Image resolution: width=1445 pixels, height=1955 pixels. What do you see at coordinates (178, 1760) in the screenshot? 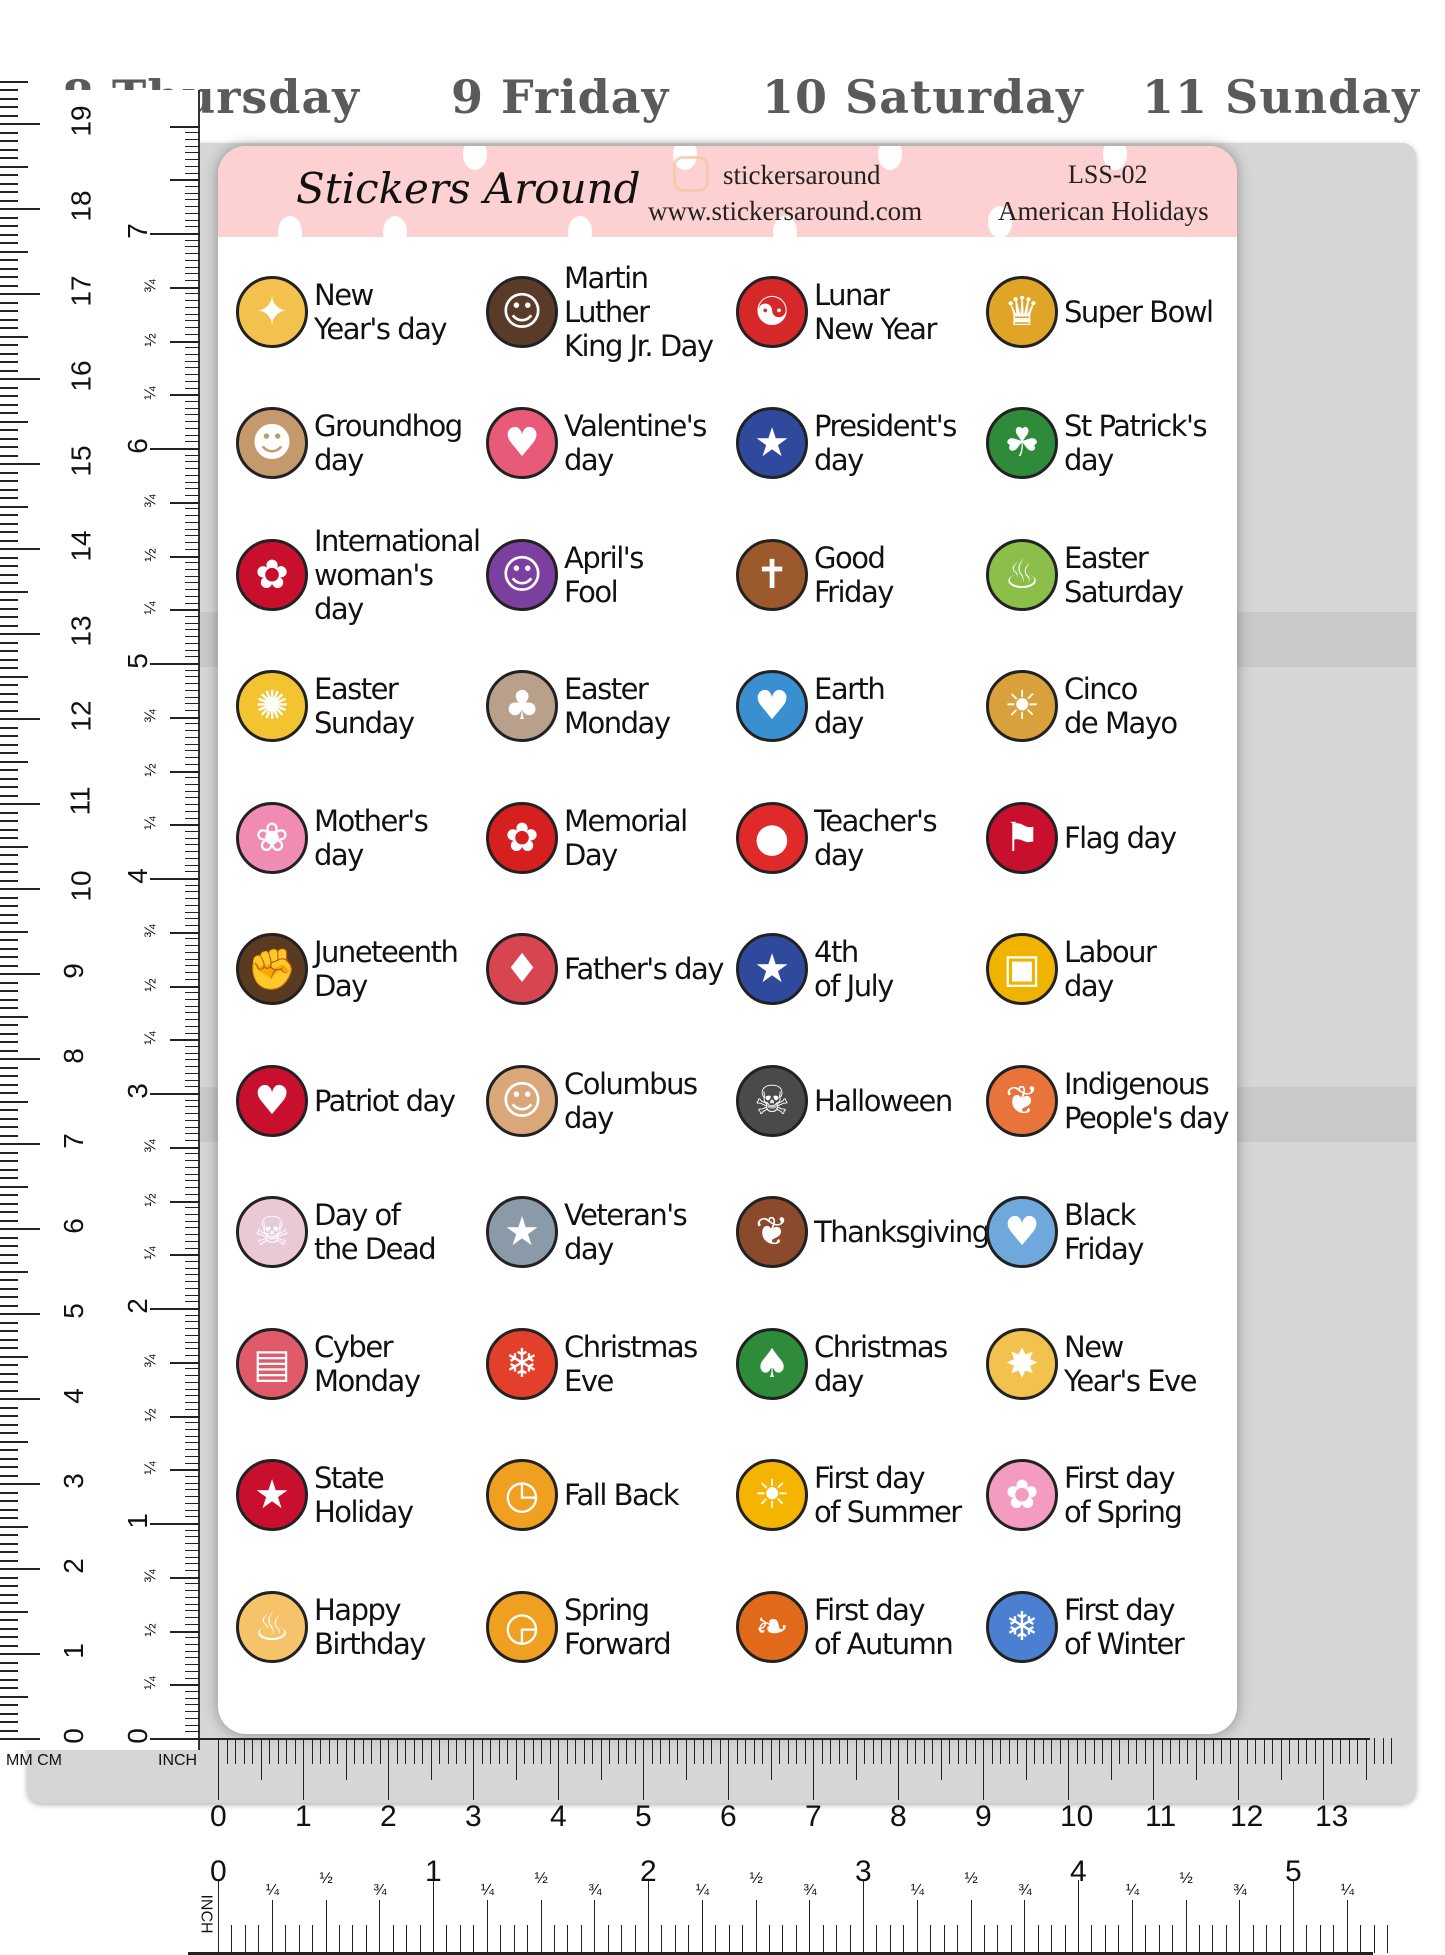
I see `unit-label: INCH` at bounding box center [178, 1760].